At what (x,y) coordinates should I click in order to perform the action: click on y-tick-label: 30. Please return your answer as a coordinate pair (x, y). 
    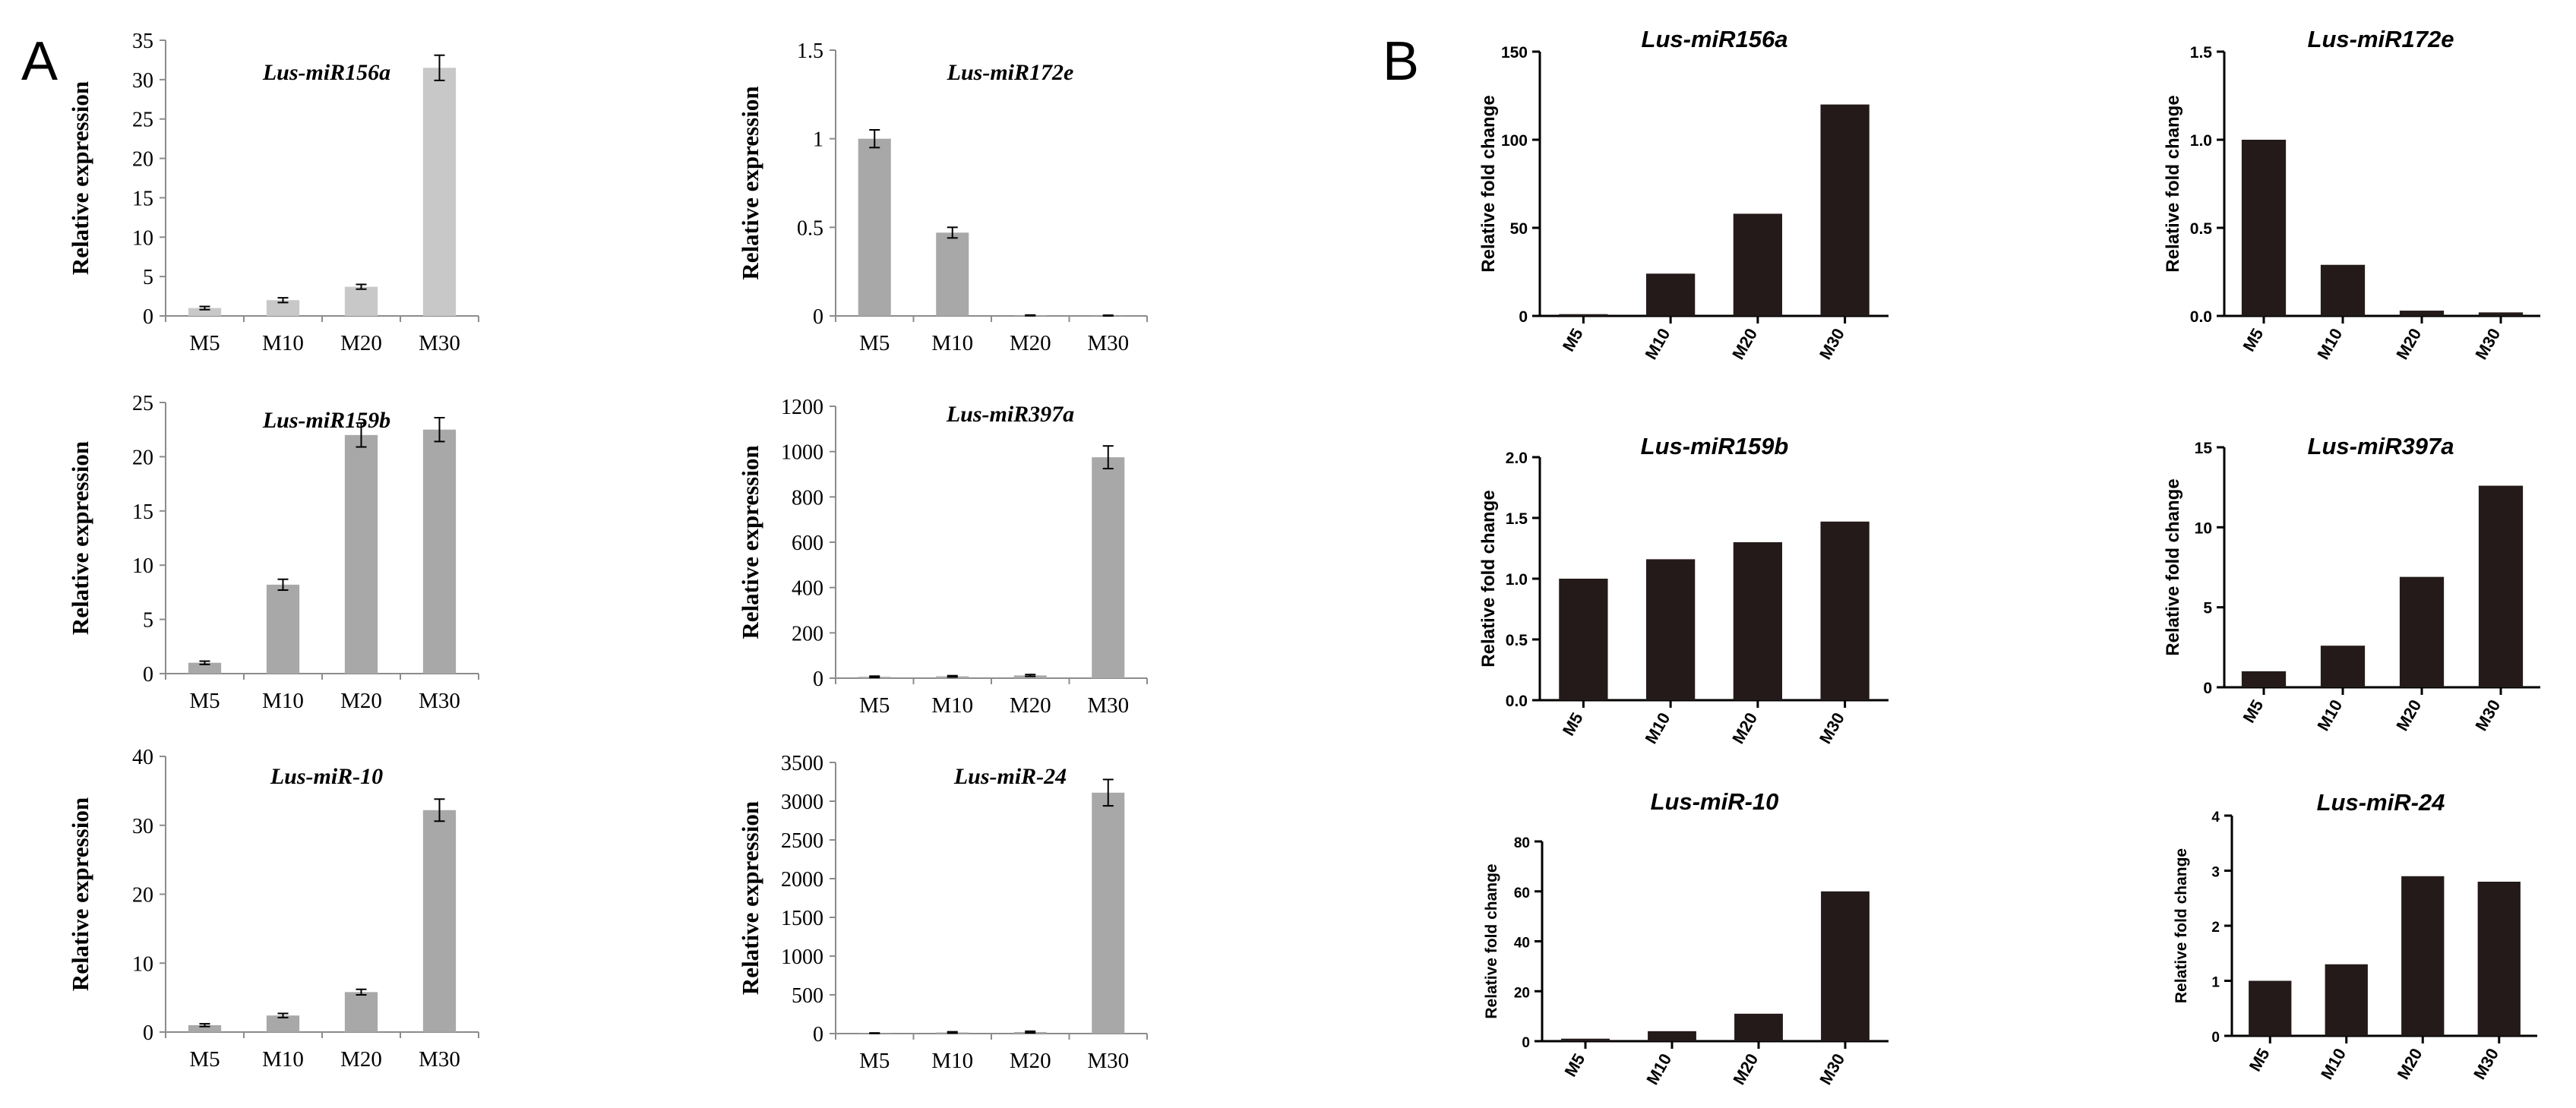
    Looking at the image, I should click on (142, 81).